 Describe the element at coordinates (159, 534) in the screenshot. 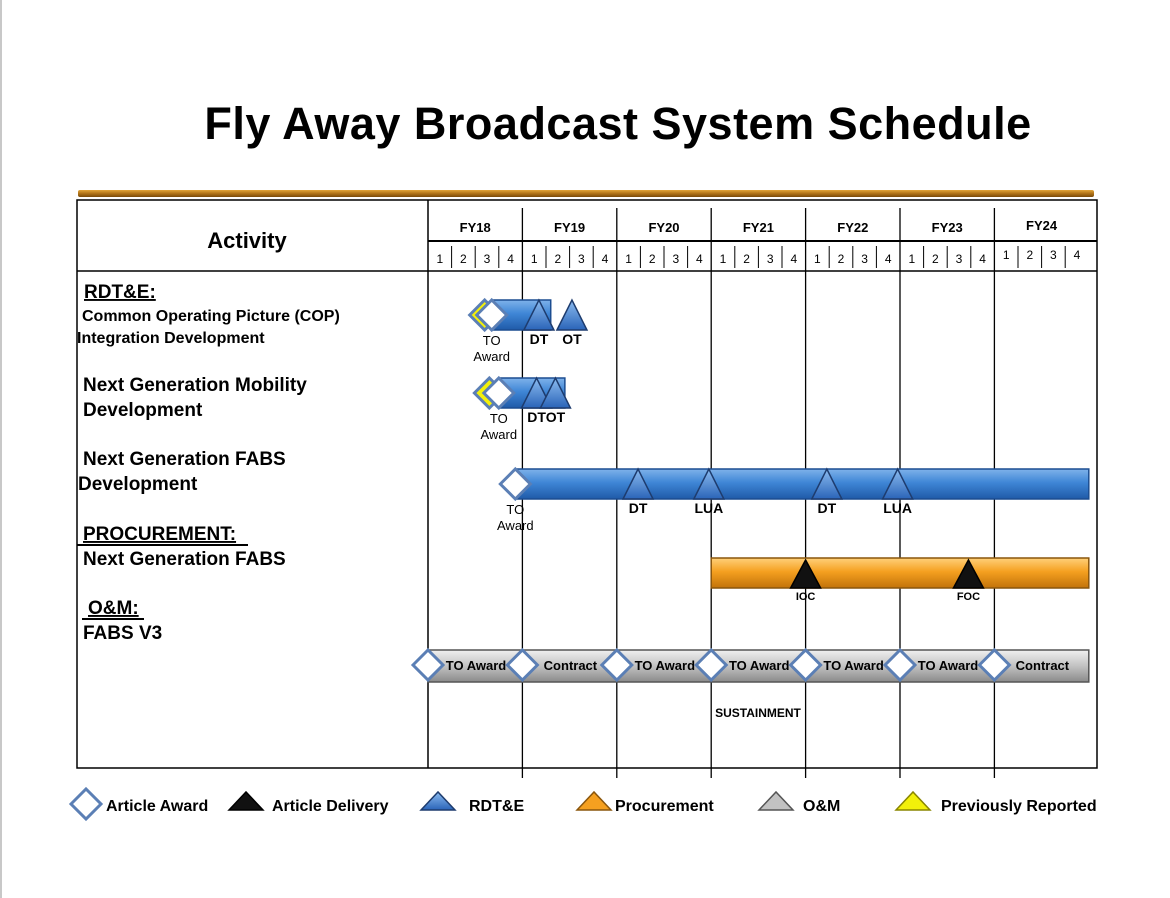

I see `section-heading: PROCUREMENT:` at that location.